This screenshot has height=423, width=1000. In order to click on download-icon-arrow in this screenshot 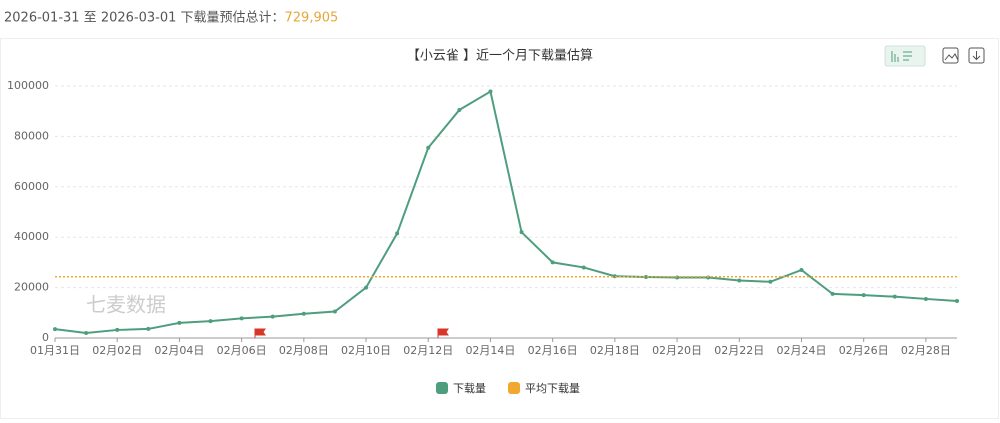, I will do `click(976, 56)`.